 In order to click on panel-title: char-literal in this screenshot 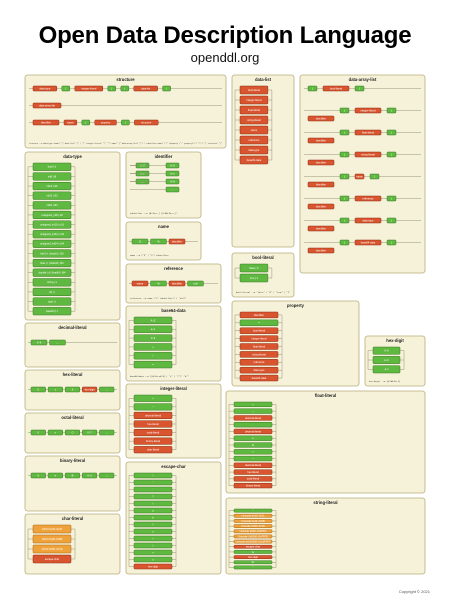, I will do `click(72, 518)`.